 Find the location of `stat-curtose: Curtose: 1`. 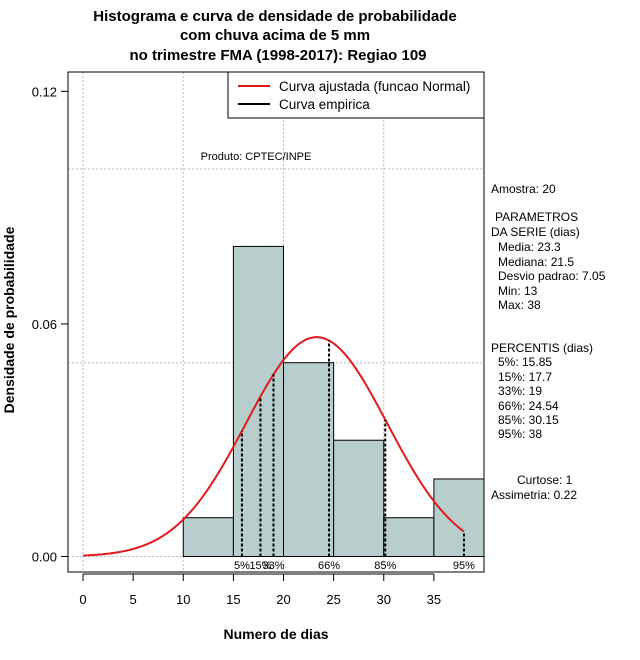

stat-curtose: Curtose: 1 is located at coordinates (545, 480).